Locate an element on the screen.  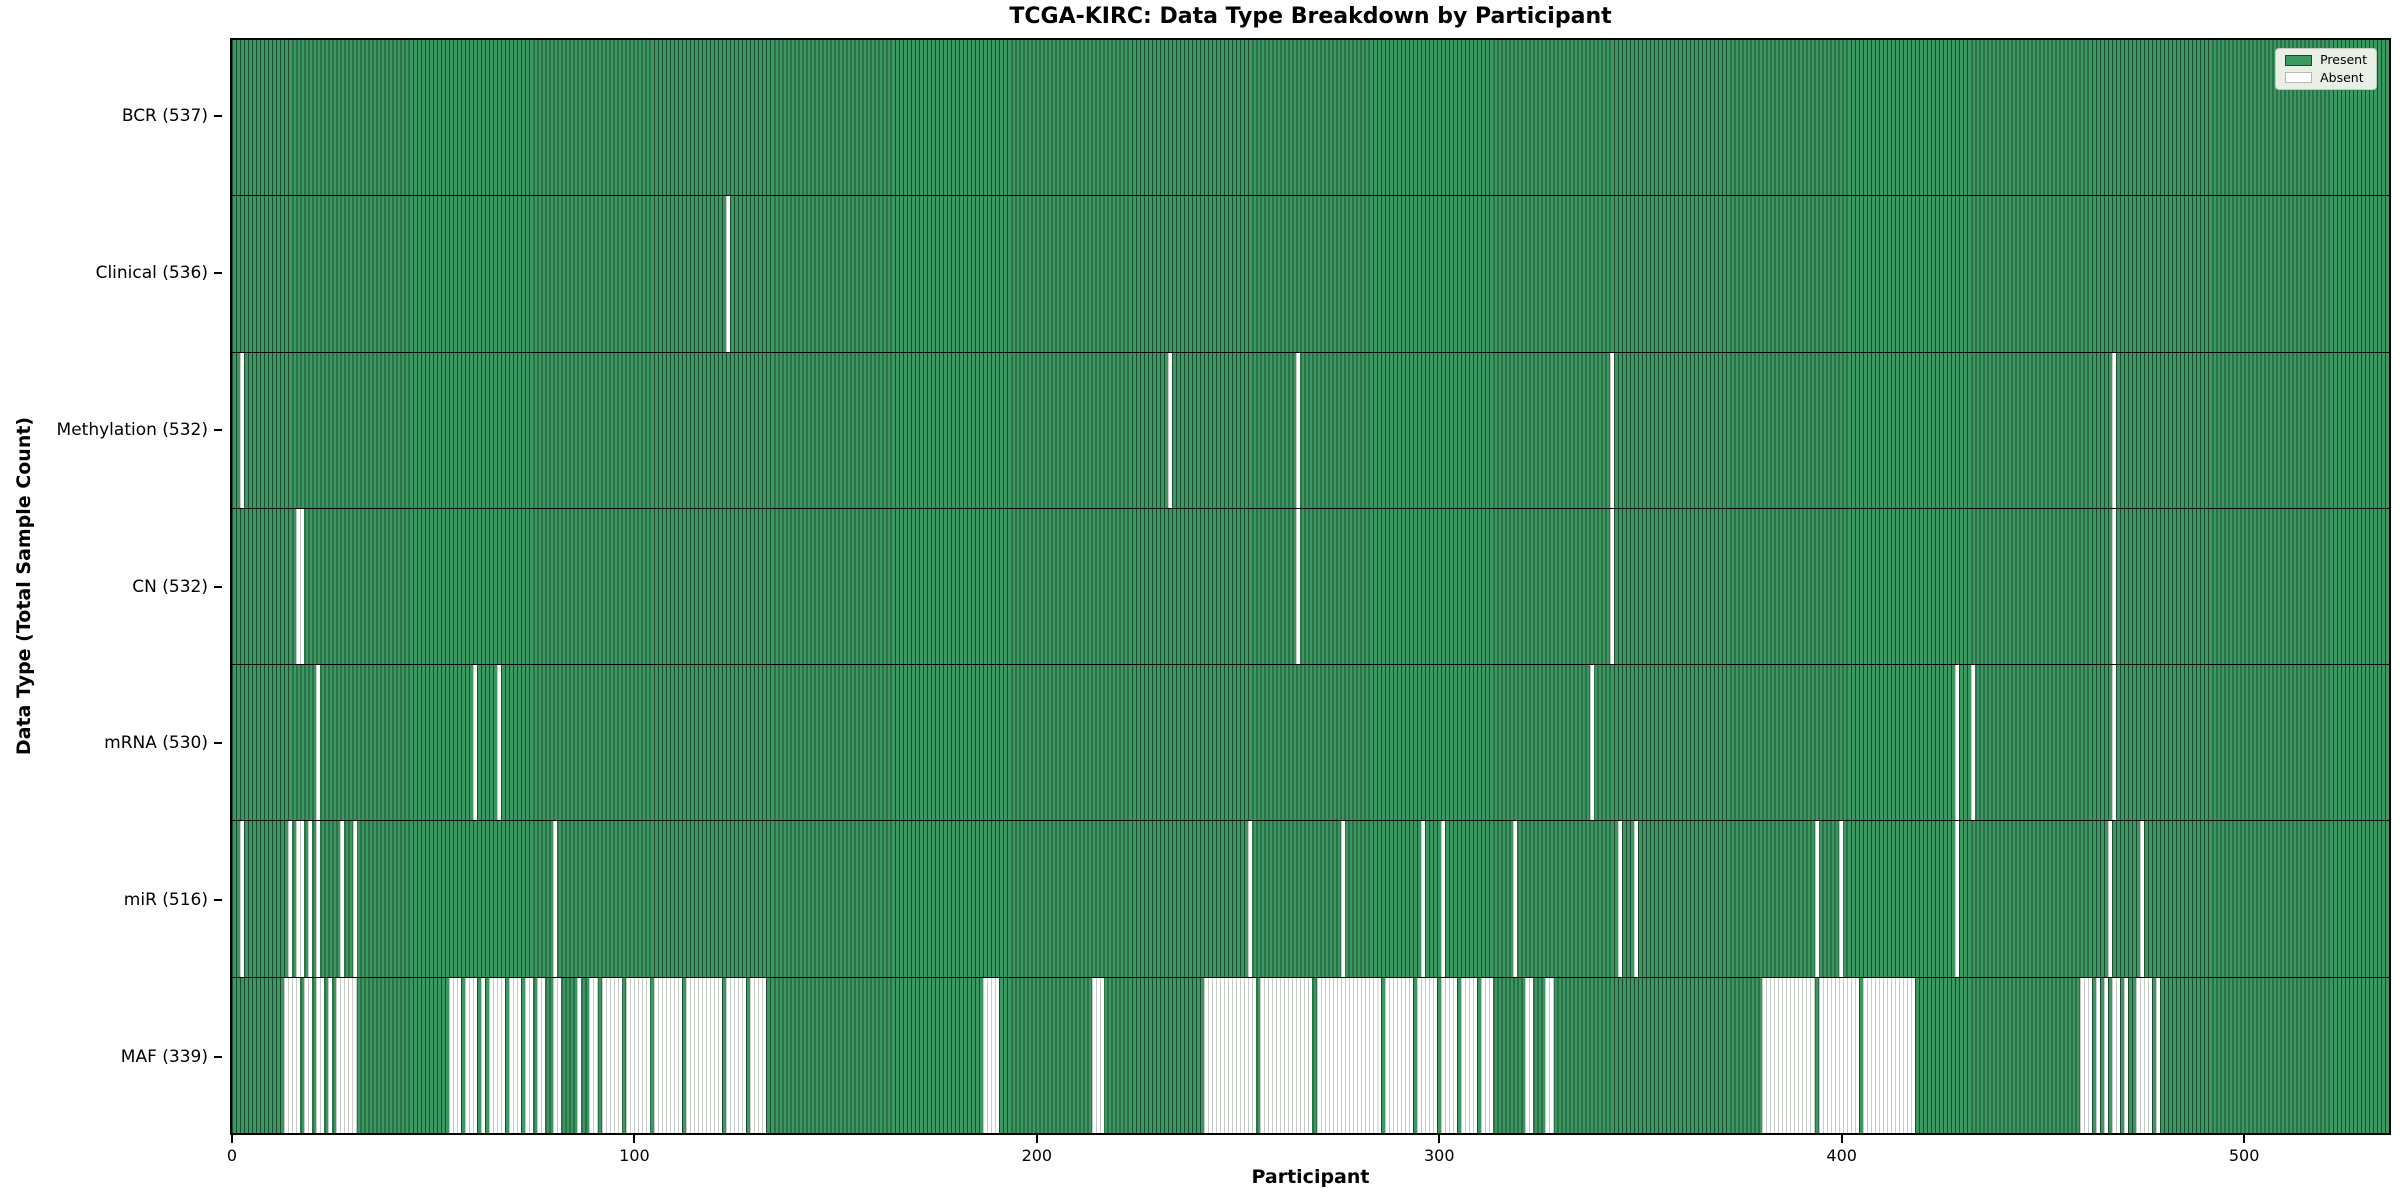
y-tick-label-Methylation: Methylation (532) is located at coordinates (132, 429).